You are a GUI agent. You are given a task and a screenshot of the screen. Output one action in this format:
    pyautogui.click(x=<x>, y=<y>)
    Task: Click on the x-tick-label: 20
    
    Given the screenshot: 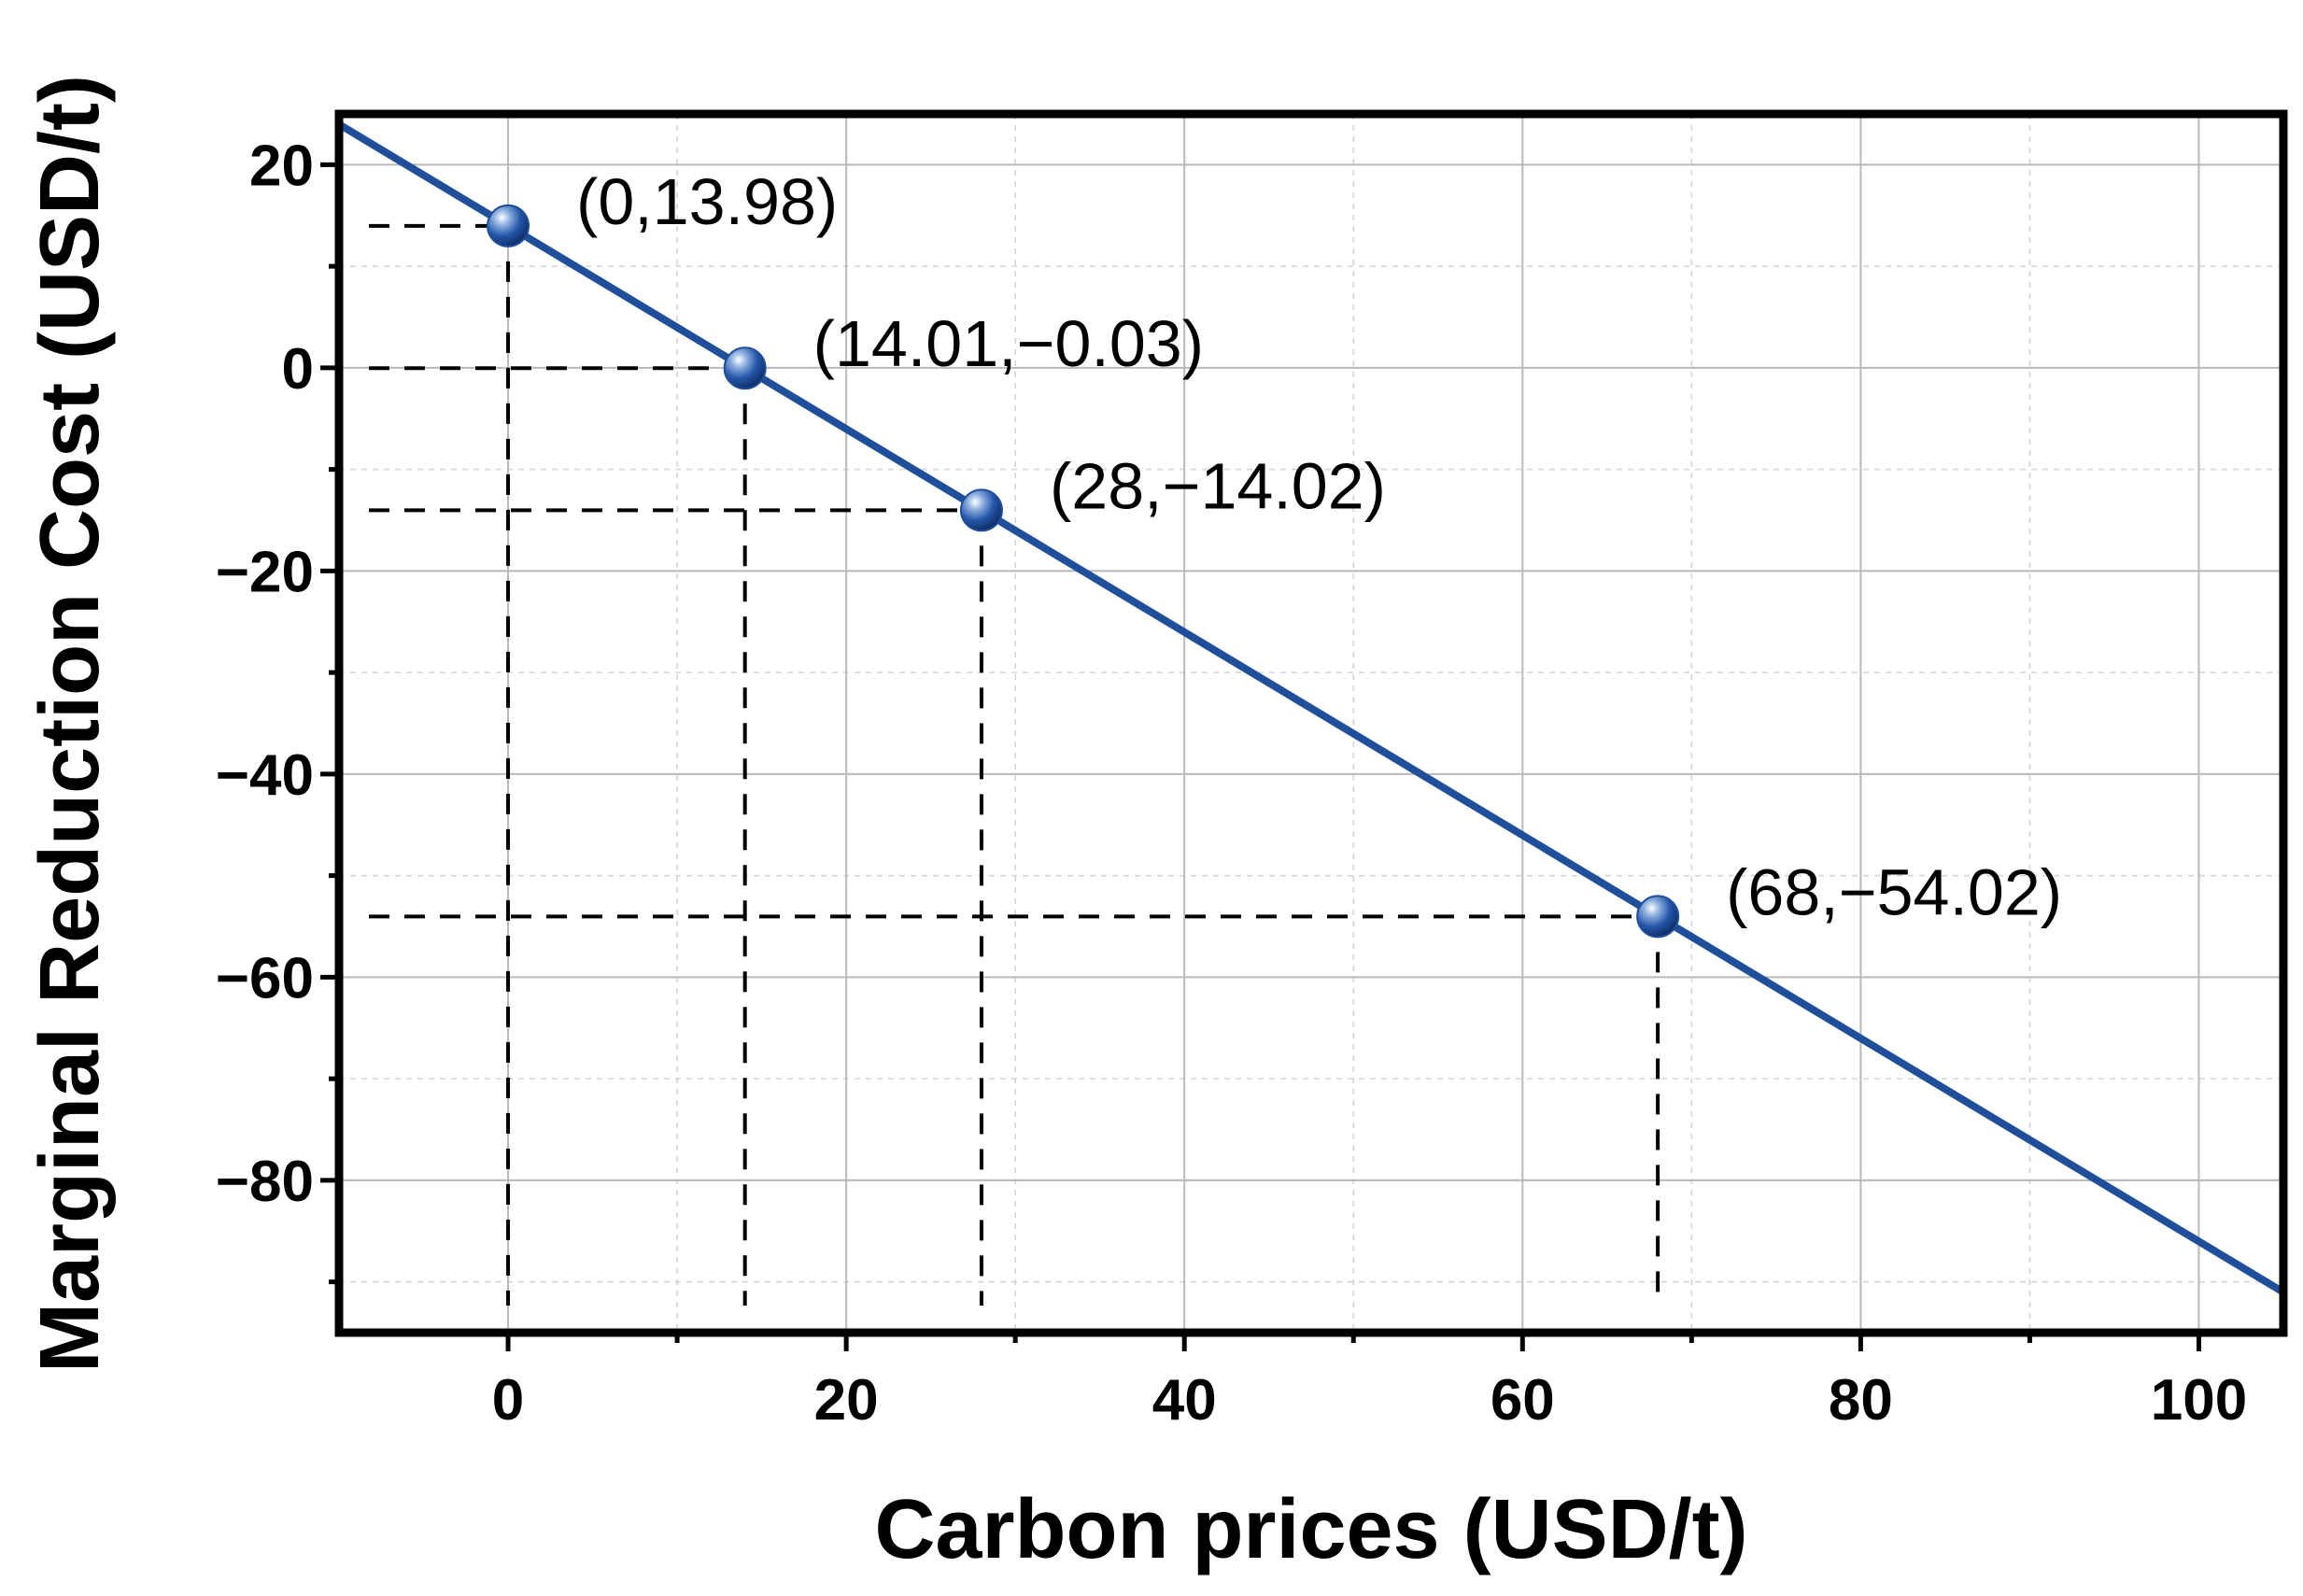 What is the action you would take?
    pyautogui.click(x=846, y=1400)
    